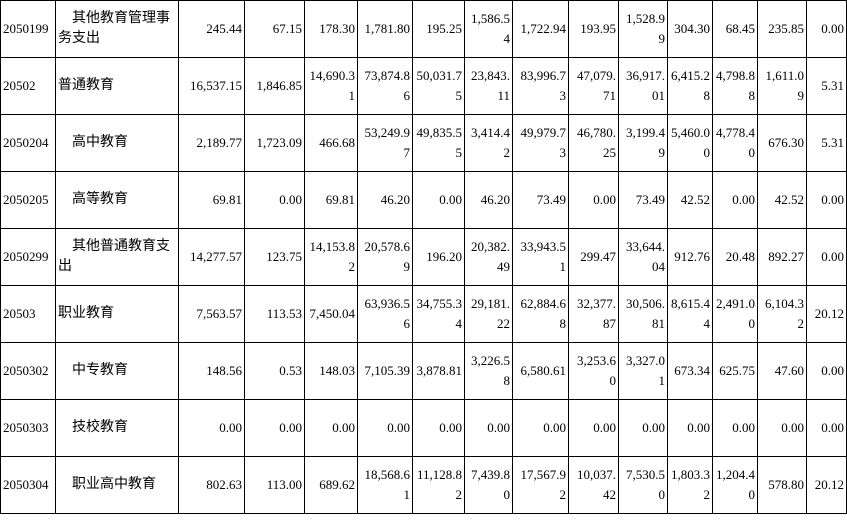 The width and height of the screenshot is (847, 525). What do you see at coordinates (117, 428) in the screenshot?
I see `name-cell: 技校教育` at bounding box center [117, 428].